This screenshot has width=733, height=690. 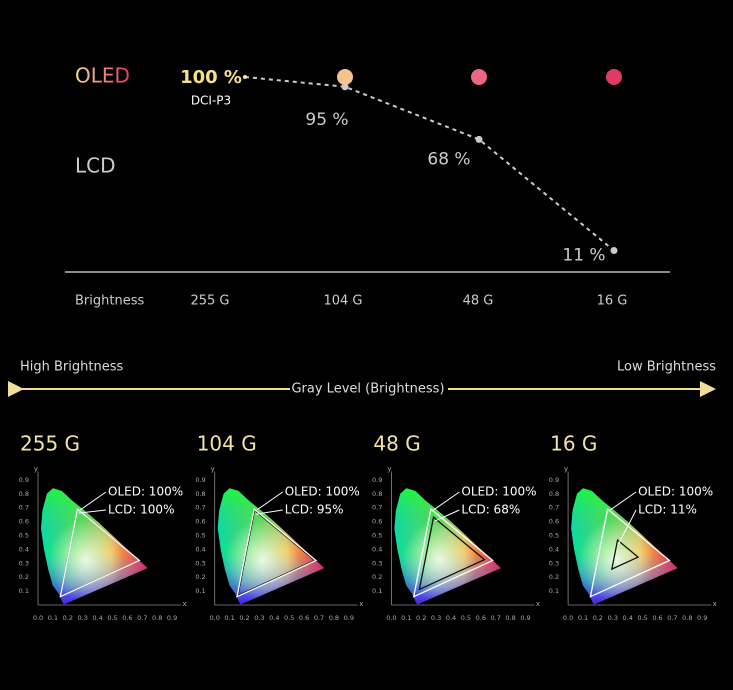 What do you see at coordinates (141, 510) in the screenshot?
I see `lcd-label: LCD: 100%` at bounding box center [141, 510].